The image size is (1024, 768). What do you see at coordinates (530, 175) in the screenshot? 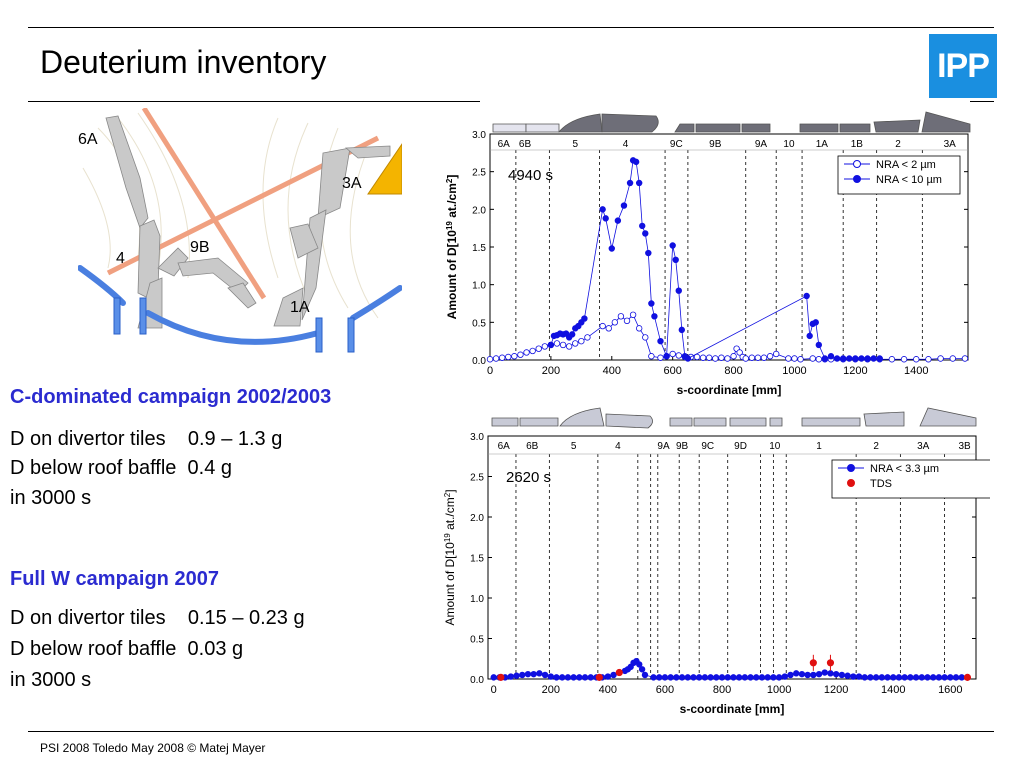
I see `time-annotation: 4940 s` at bounding box center [530, 175].